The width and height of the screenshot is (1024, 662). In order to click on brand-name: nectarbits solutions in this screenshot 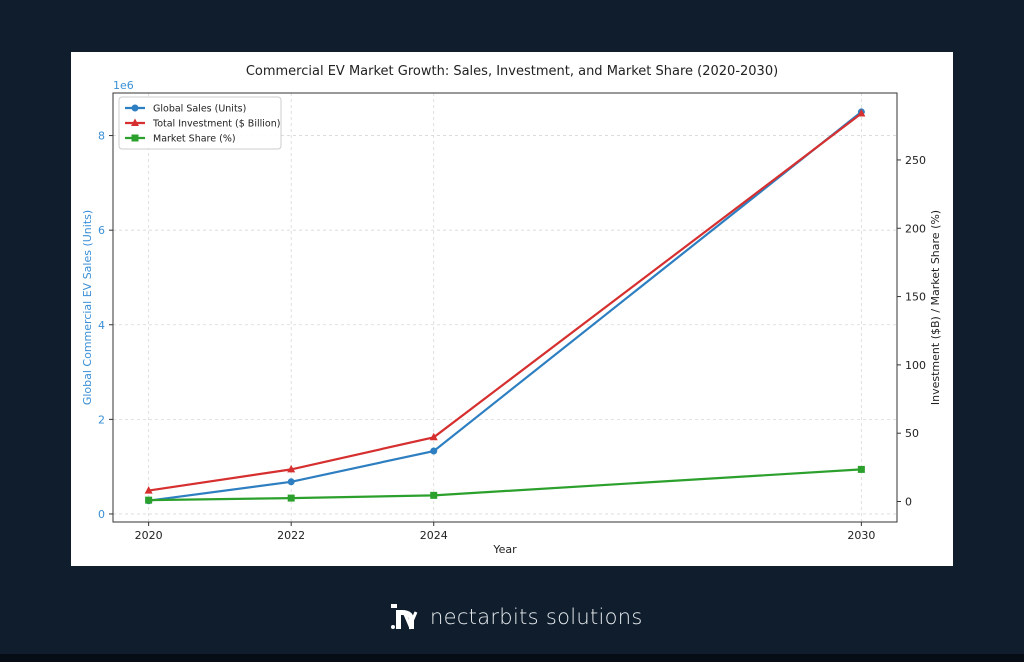, I will do `click(536, 617)`.